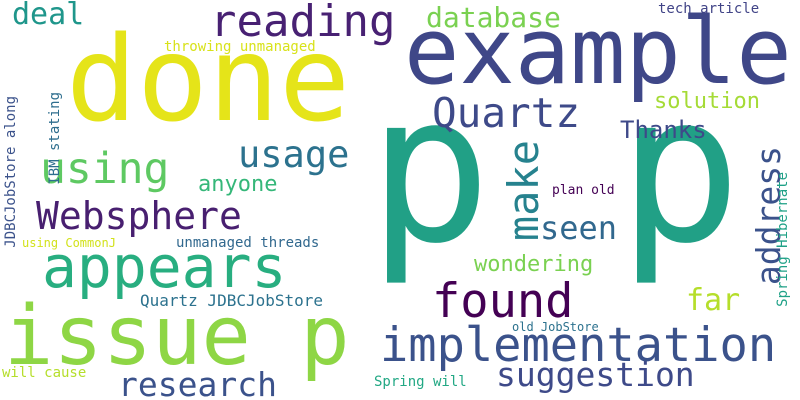 The image size is (800, 400). Describe the element at coordinates (48, 16) in the screenshot. I see `word-deal: deal` at that location.